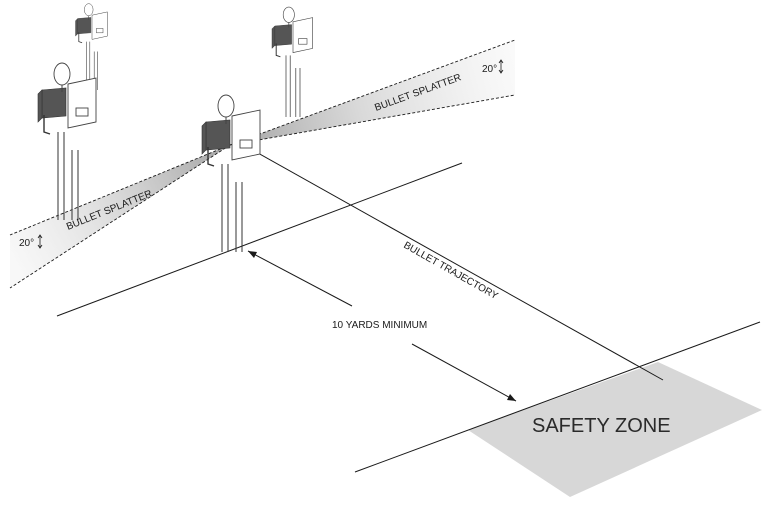 The image size is (780, 512). Describe the element at coordinates (464, 372) in the screenshot. I see `distance-arrow-lower` at that location.